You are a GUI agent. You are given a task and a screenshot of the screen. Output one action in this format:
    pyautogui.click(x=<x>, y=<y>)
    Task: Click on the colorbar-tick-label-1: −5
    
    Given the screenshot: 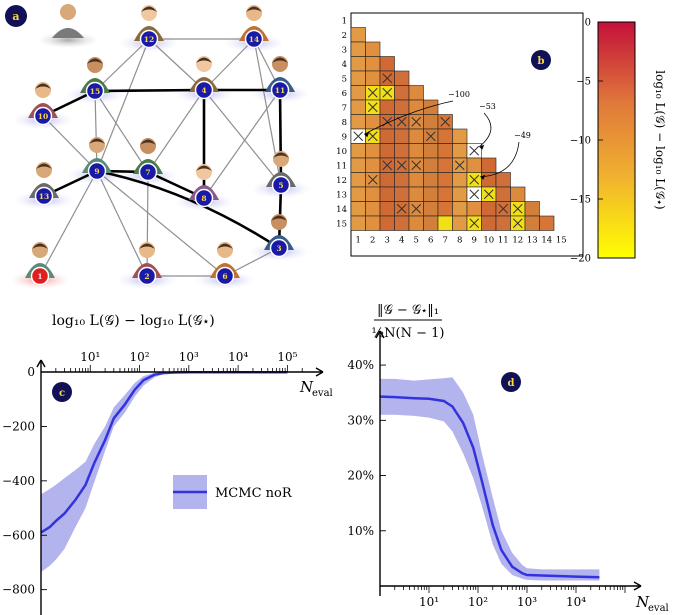 What is the action you would take?
    pyautogui.click(x=583, y=82)
    